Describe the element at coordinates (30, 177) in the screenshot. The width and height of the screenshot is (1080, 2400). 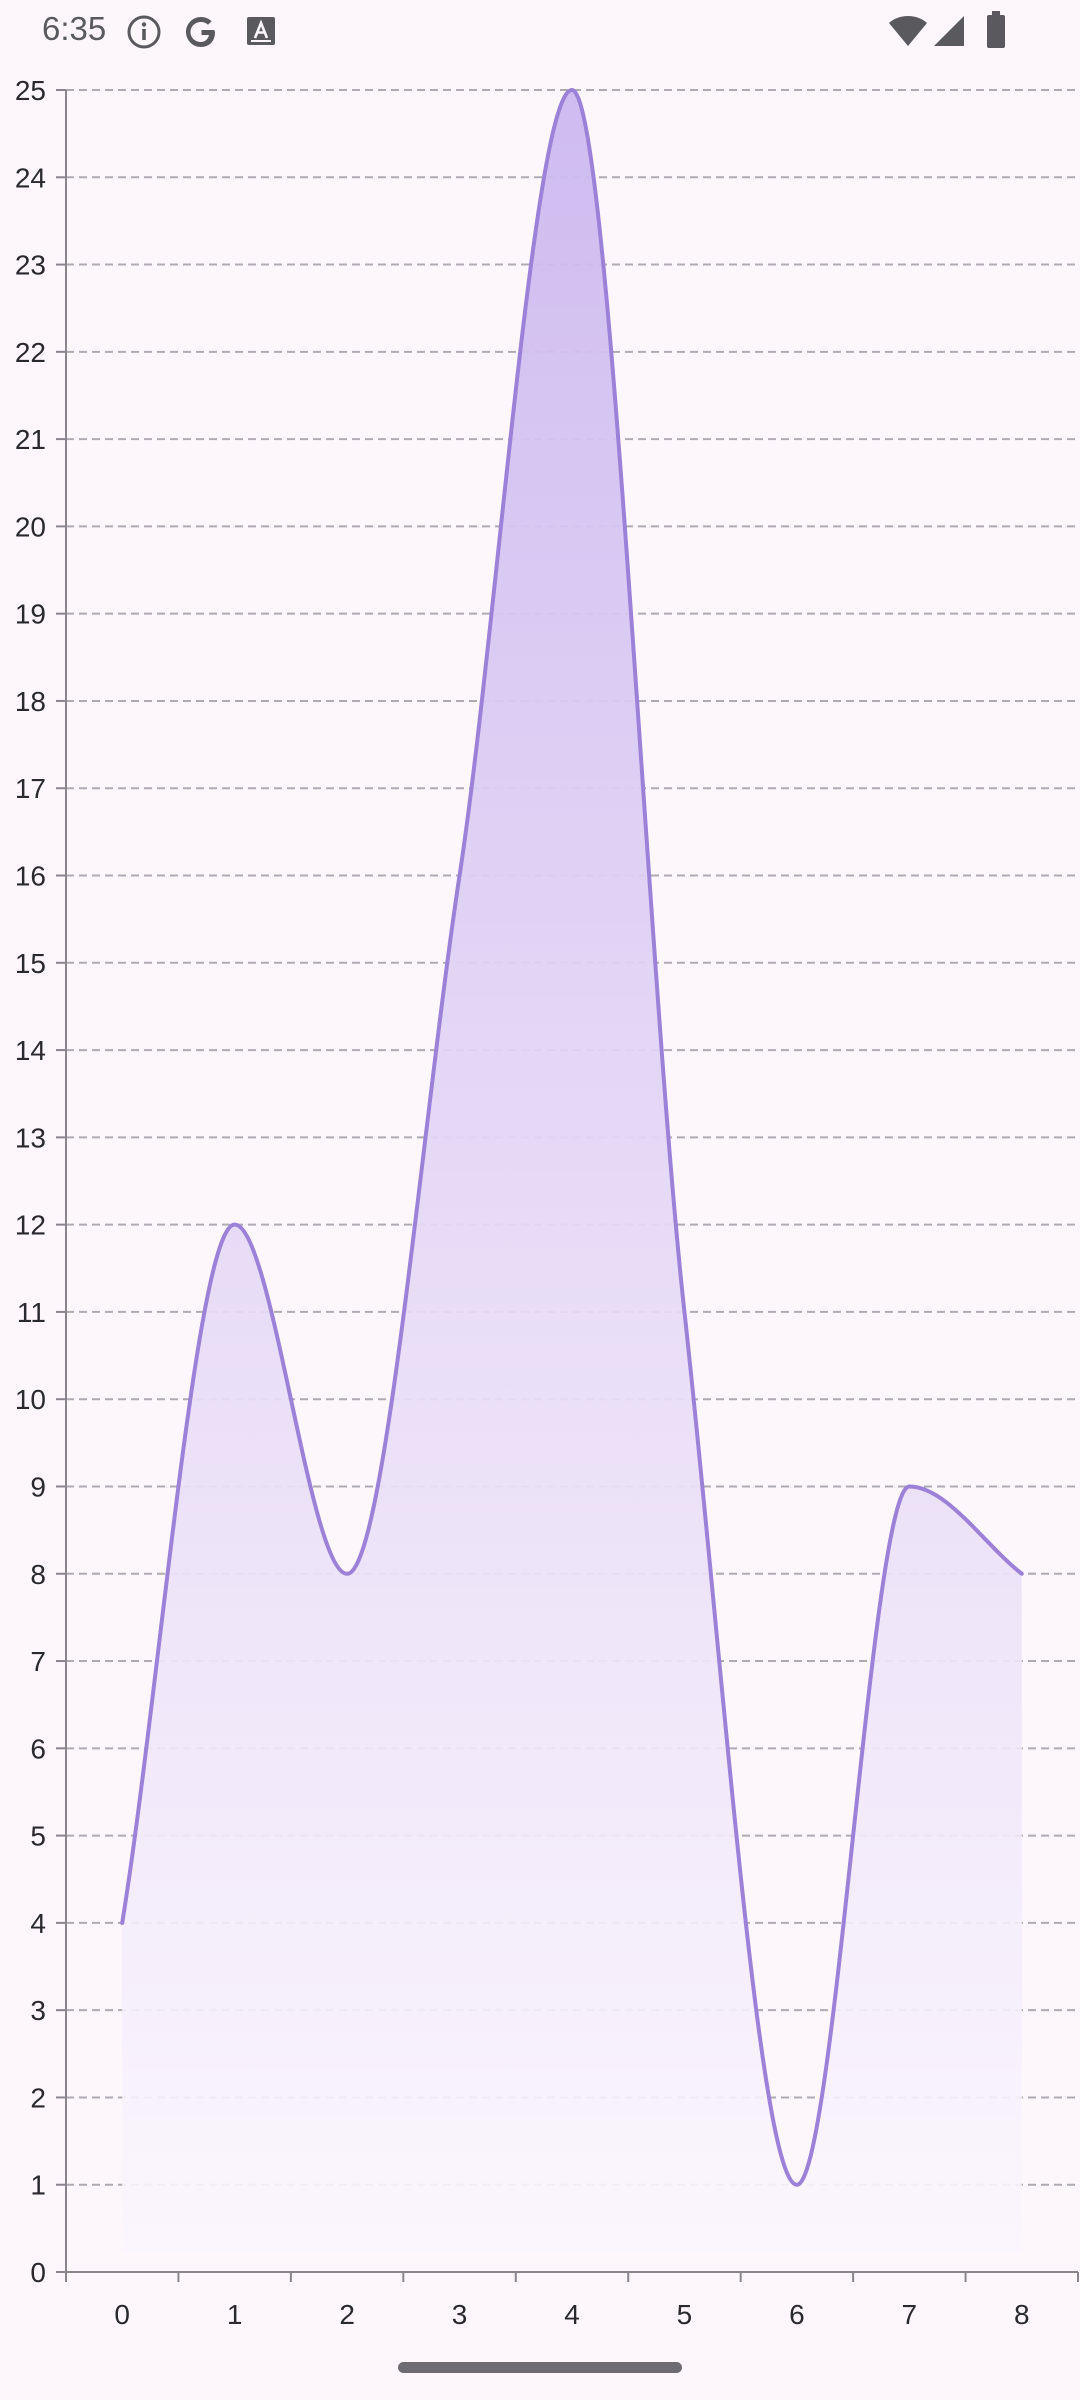
I see `y-tick-label: 24` at that location.